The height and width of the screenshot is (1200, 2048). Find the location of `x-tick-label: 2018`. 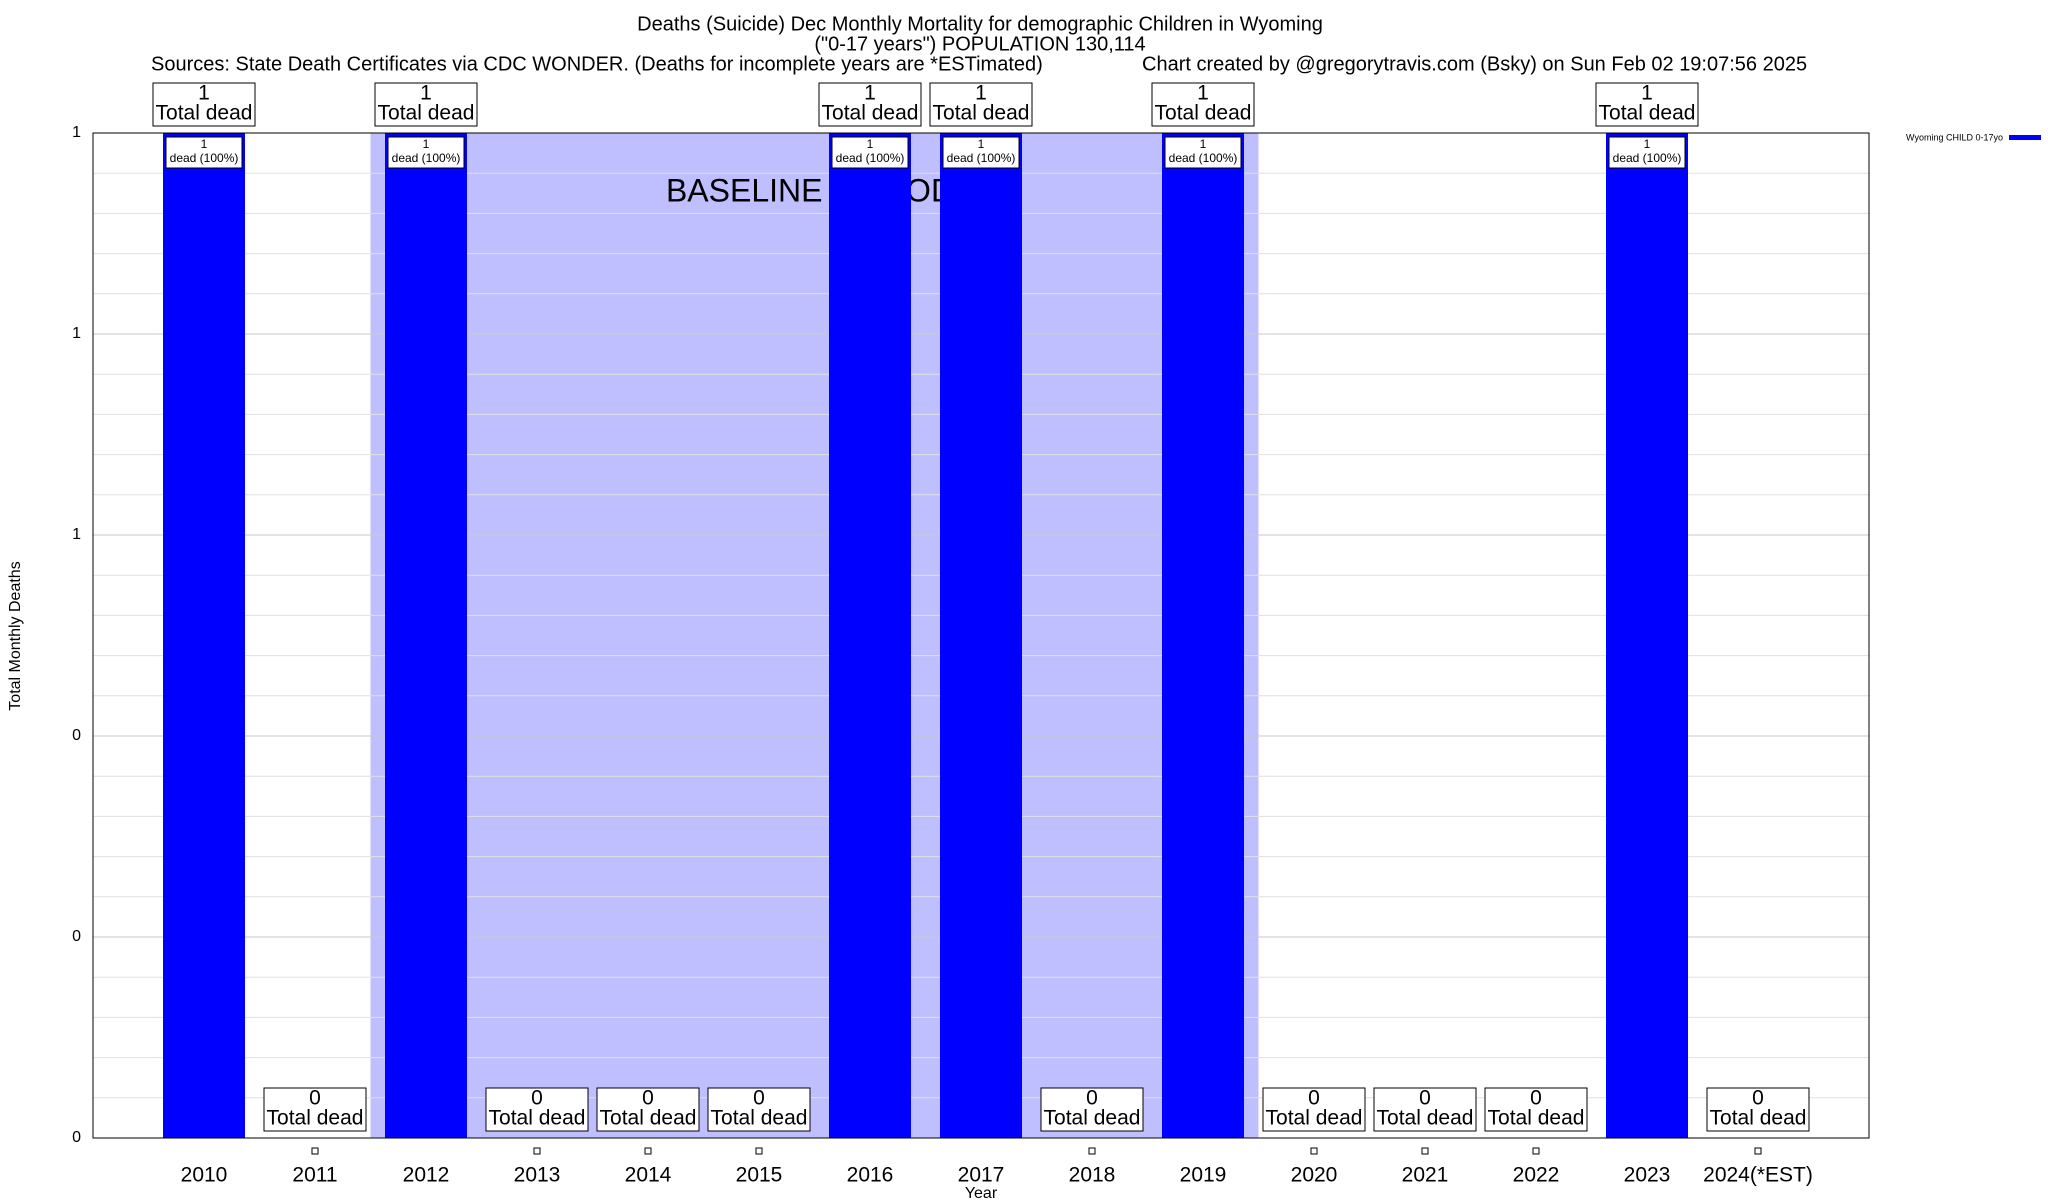

x-tick-label: 2018 is located at coordinates (1092, 1175).